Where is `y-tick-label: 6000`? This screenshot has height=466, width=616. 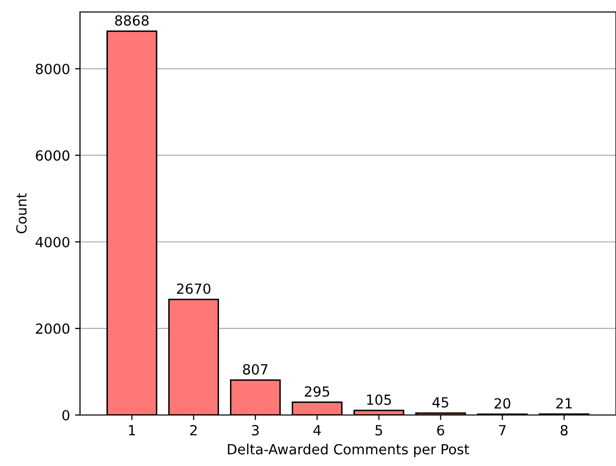
y-tick-label: 6000 is located at coordinates (53, 155).